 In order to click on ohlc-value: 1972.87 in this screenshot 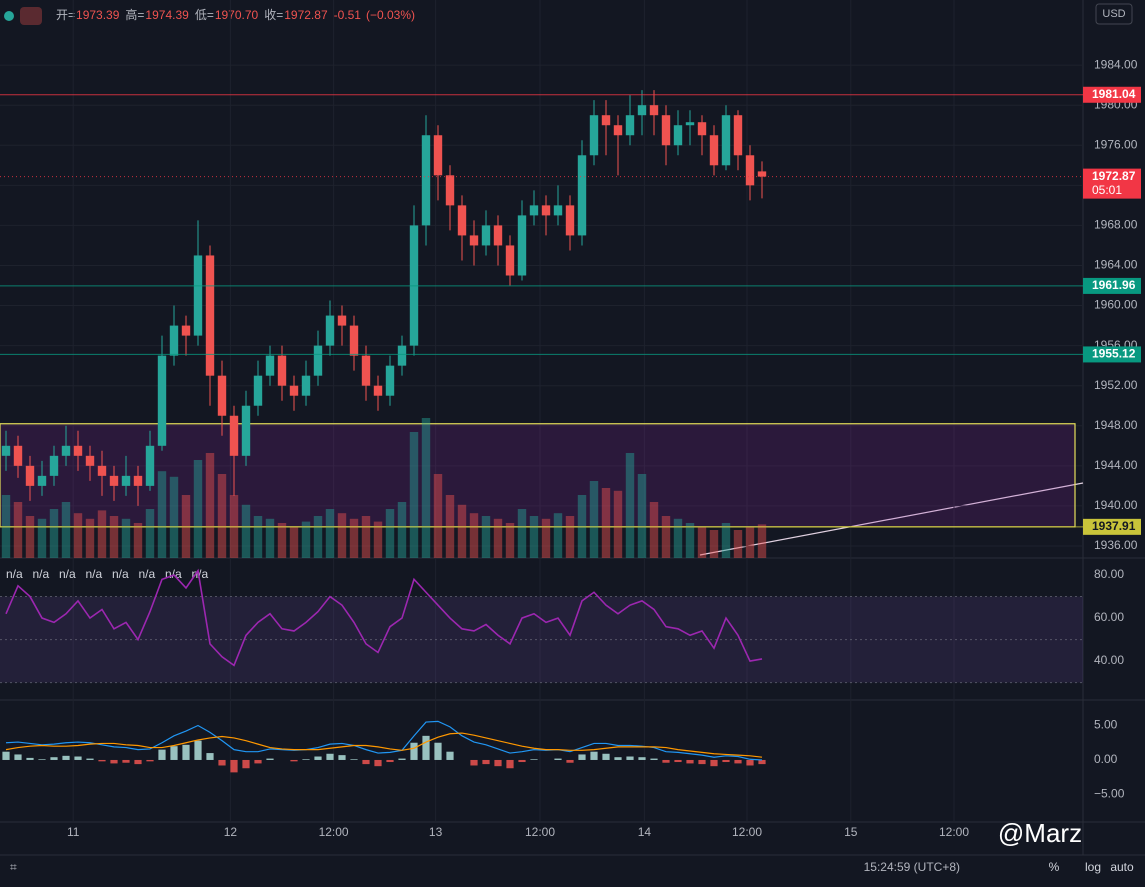, I will do `click(306, 15)`.